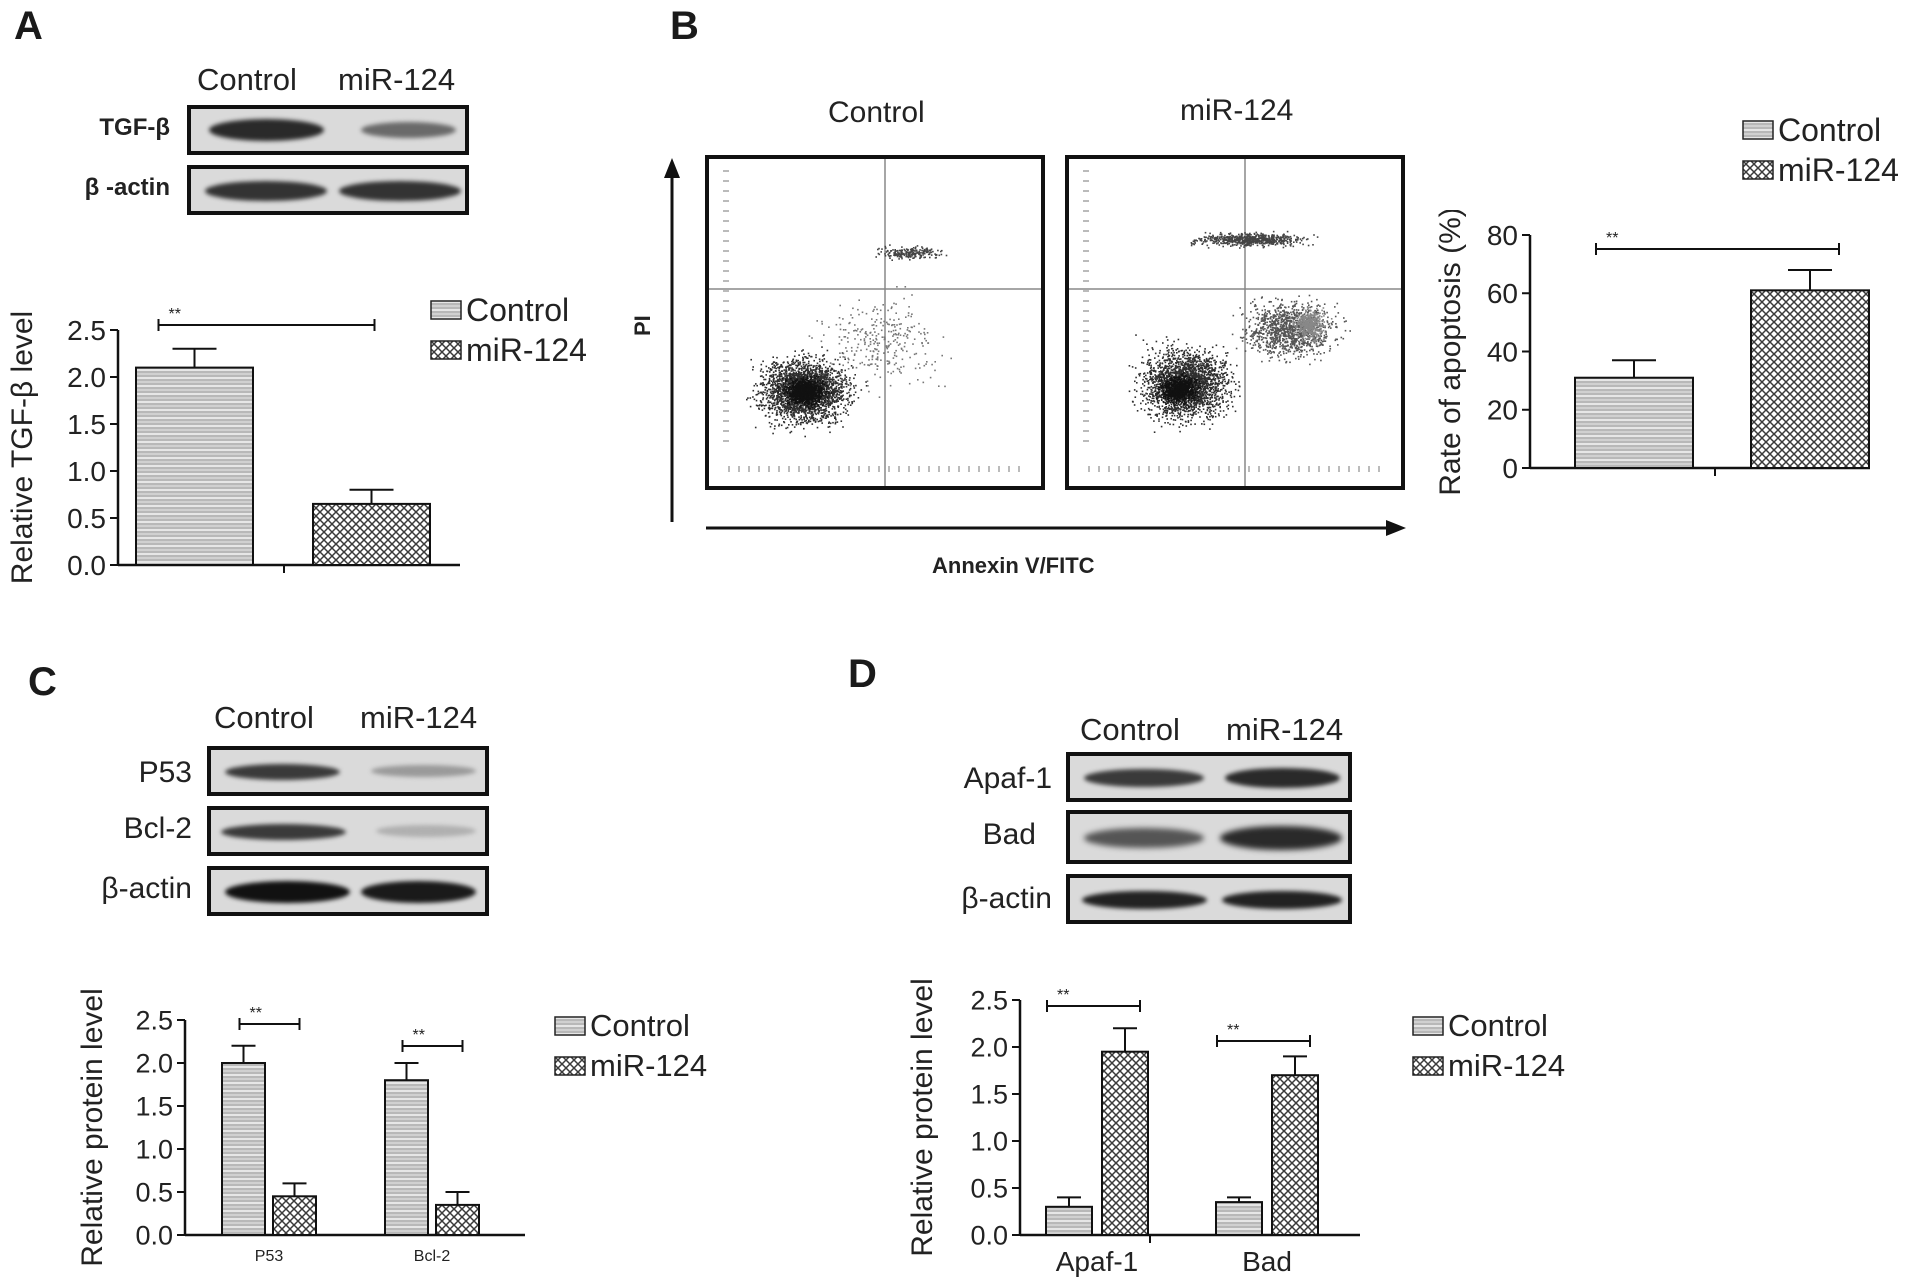 This screenshot has width=1913, height=1286. Describe the element at coordinates (642, 325) in the screenshot. I see `panel-b-flow-ylabel: PI` at that location.